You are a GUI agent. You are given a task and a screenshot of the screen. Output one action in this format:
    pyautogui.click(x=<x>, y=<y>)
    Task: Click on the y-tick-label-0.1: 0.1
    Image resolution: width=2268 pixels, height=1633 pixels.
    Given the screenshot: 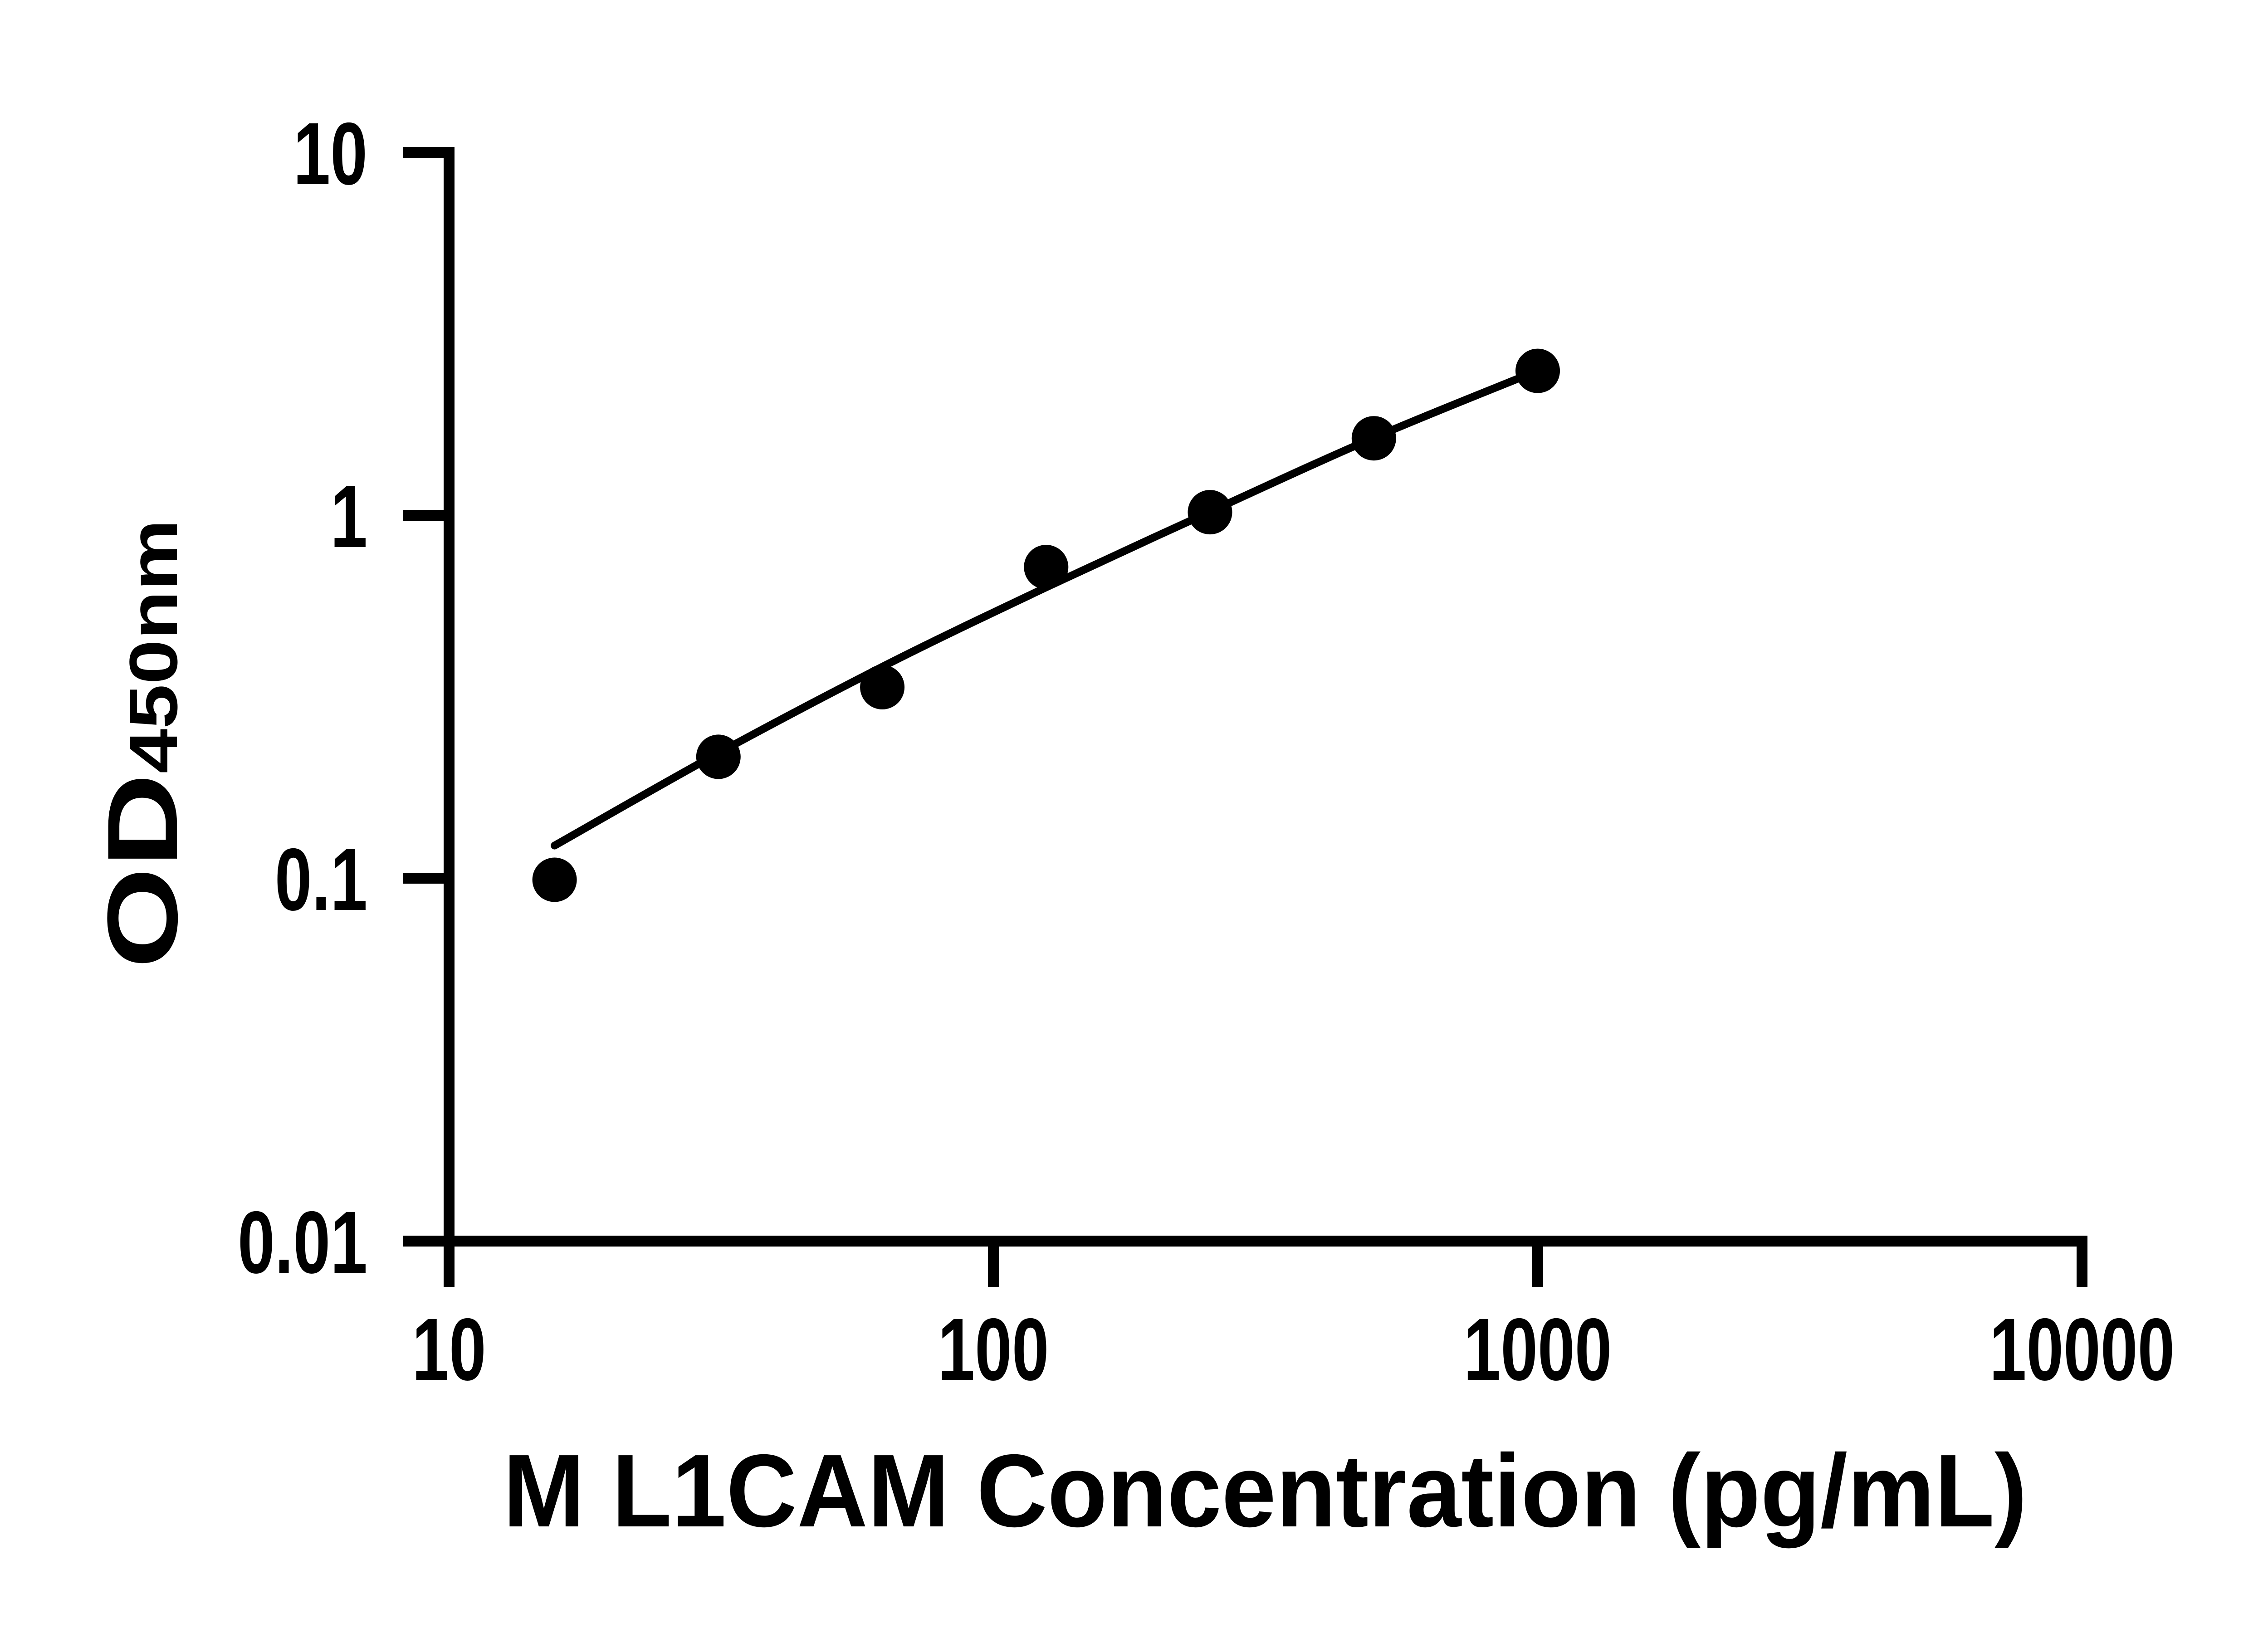 What is the action you would take?
    pyautogui.click(x=321, y=879)
    